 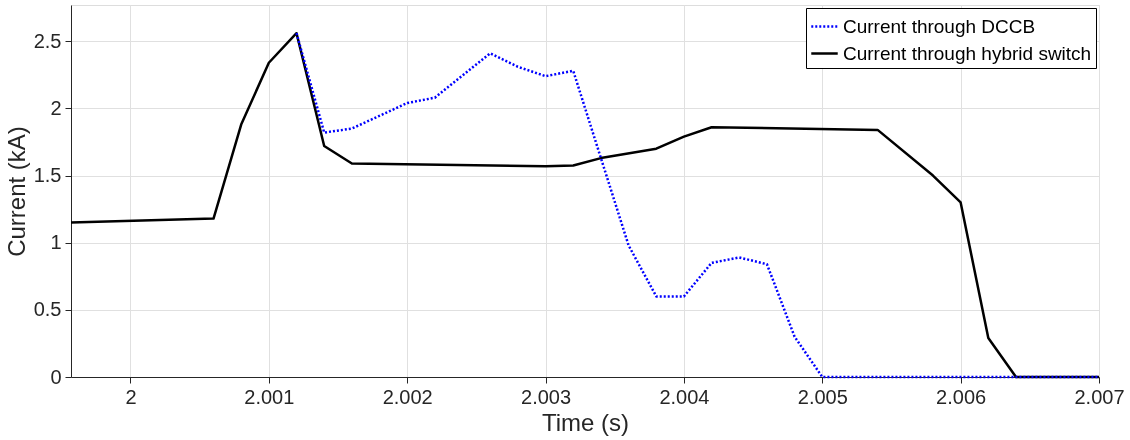 I want to click on legend-label: Current through DCCB, so click(x=939, y=26).